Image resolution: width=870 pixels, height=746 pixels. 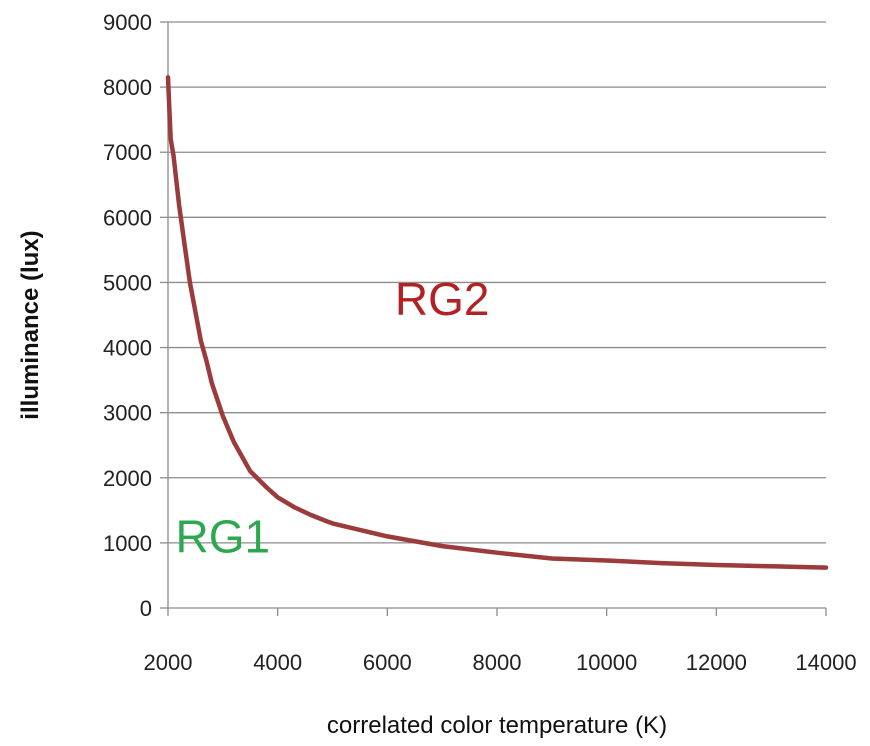 I want to click on y-tick-label: 3000, so click(x=127, y=413).